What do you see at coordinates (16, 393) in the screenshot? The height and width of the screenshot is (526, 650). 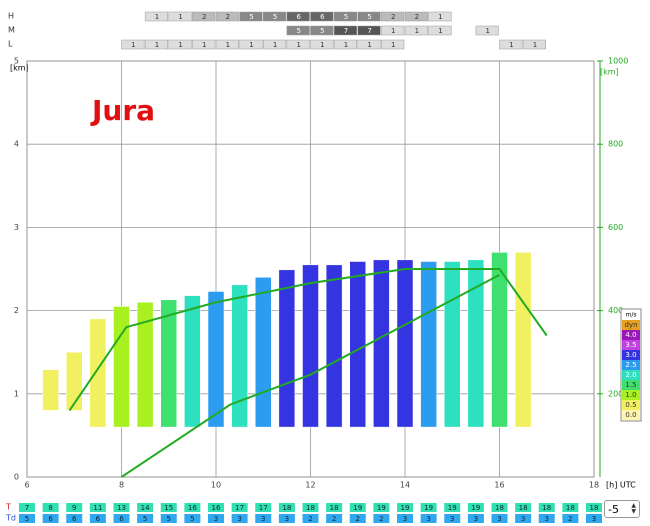 I see `y-tick-label: 1` at bounding box center [16, 393].